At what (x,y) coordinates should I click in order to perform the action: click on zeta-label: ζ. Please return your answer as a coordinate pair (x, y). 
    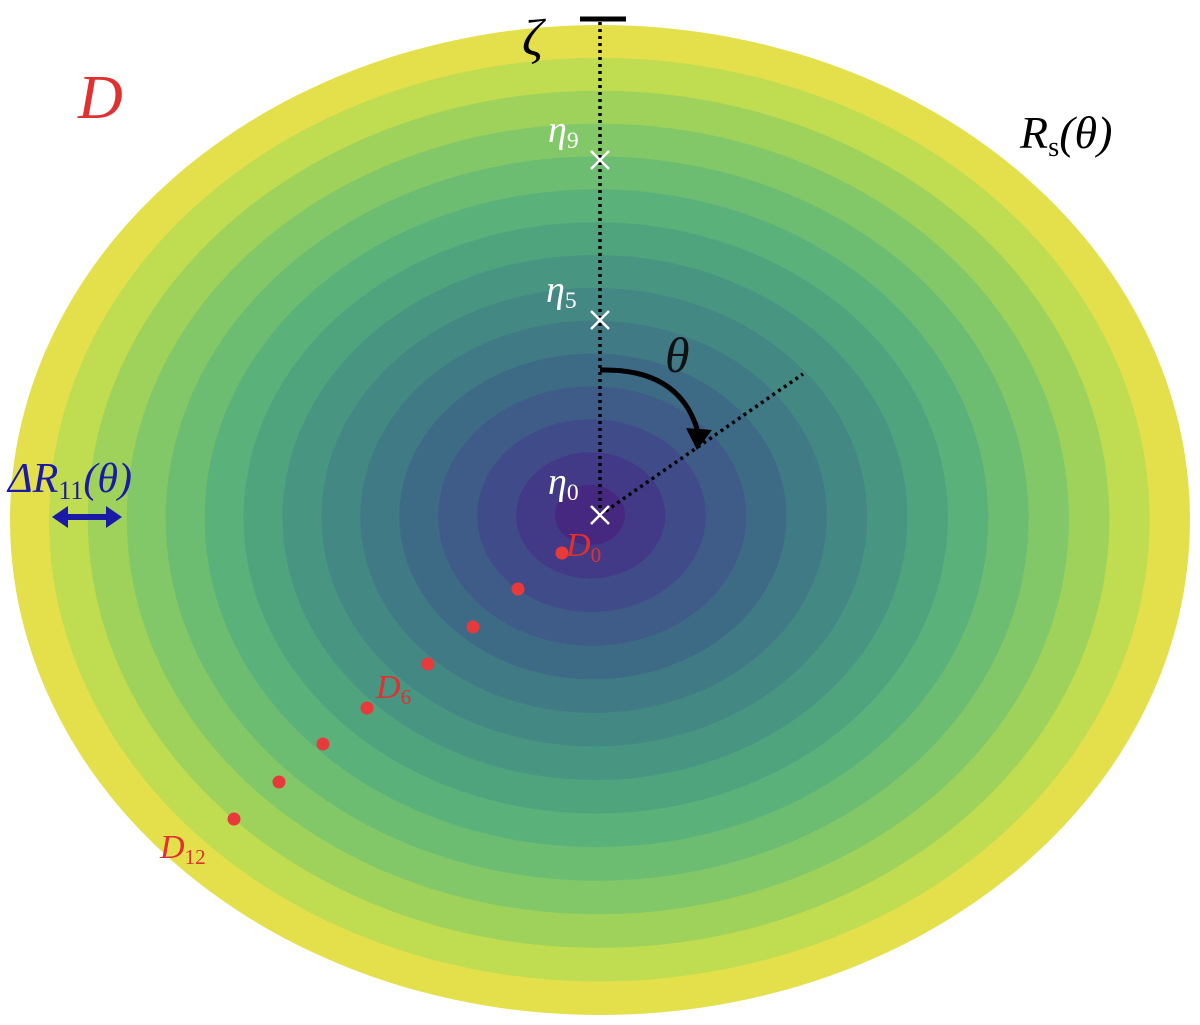
    Looking at the image, I should click on (534, 38).